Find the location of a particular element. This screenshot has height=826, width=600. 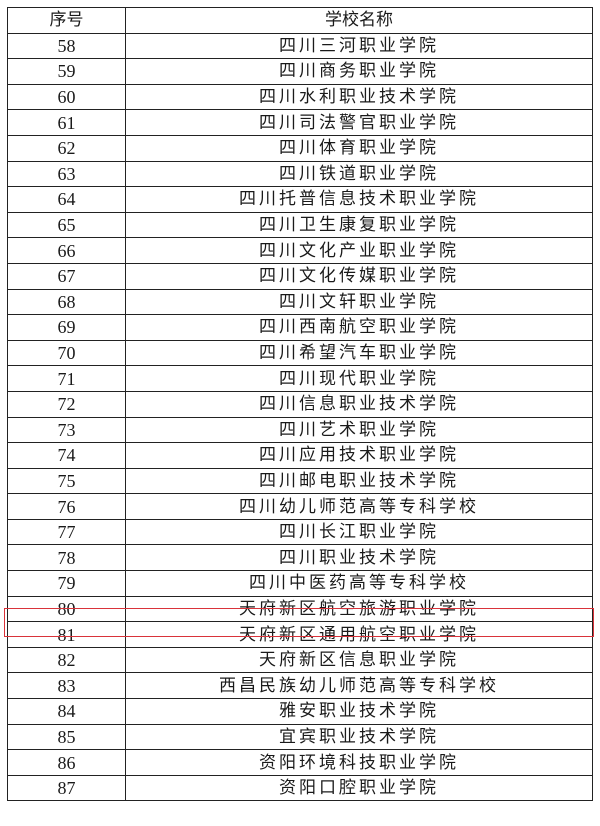

row-index: 63 is located at coordinates (66, 174).